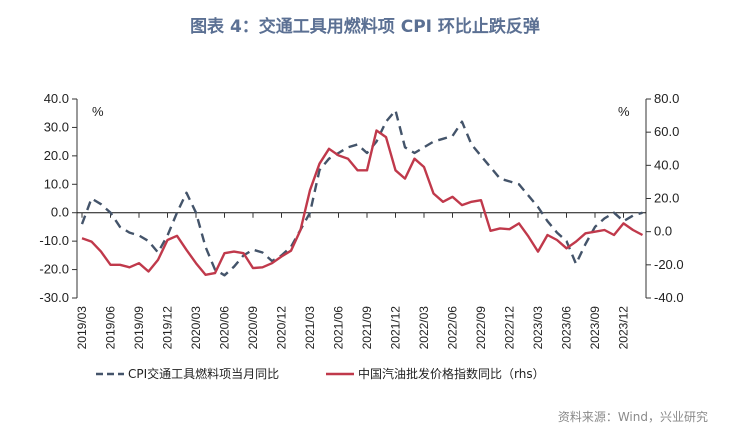  I want to click on x-tick-label: 2020/06, so click(225, 328).